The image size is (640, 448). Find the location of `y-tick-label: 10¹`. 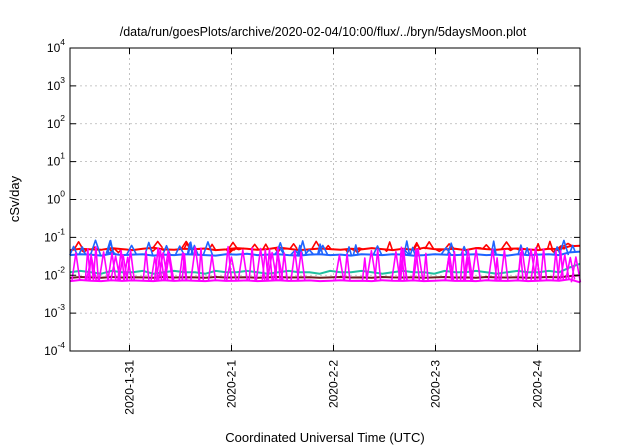

y-tick-label: 10¹ is located at coordinates (56, 160).